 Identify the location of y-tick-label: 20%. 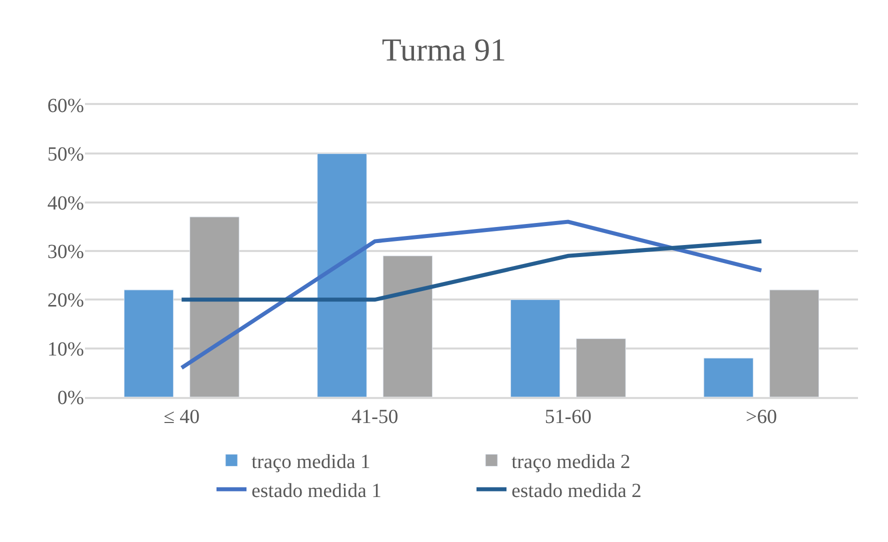
(65, 301).